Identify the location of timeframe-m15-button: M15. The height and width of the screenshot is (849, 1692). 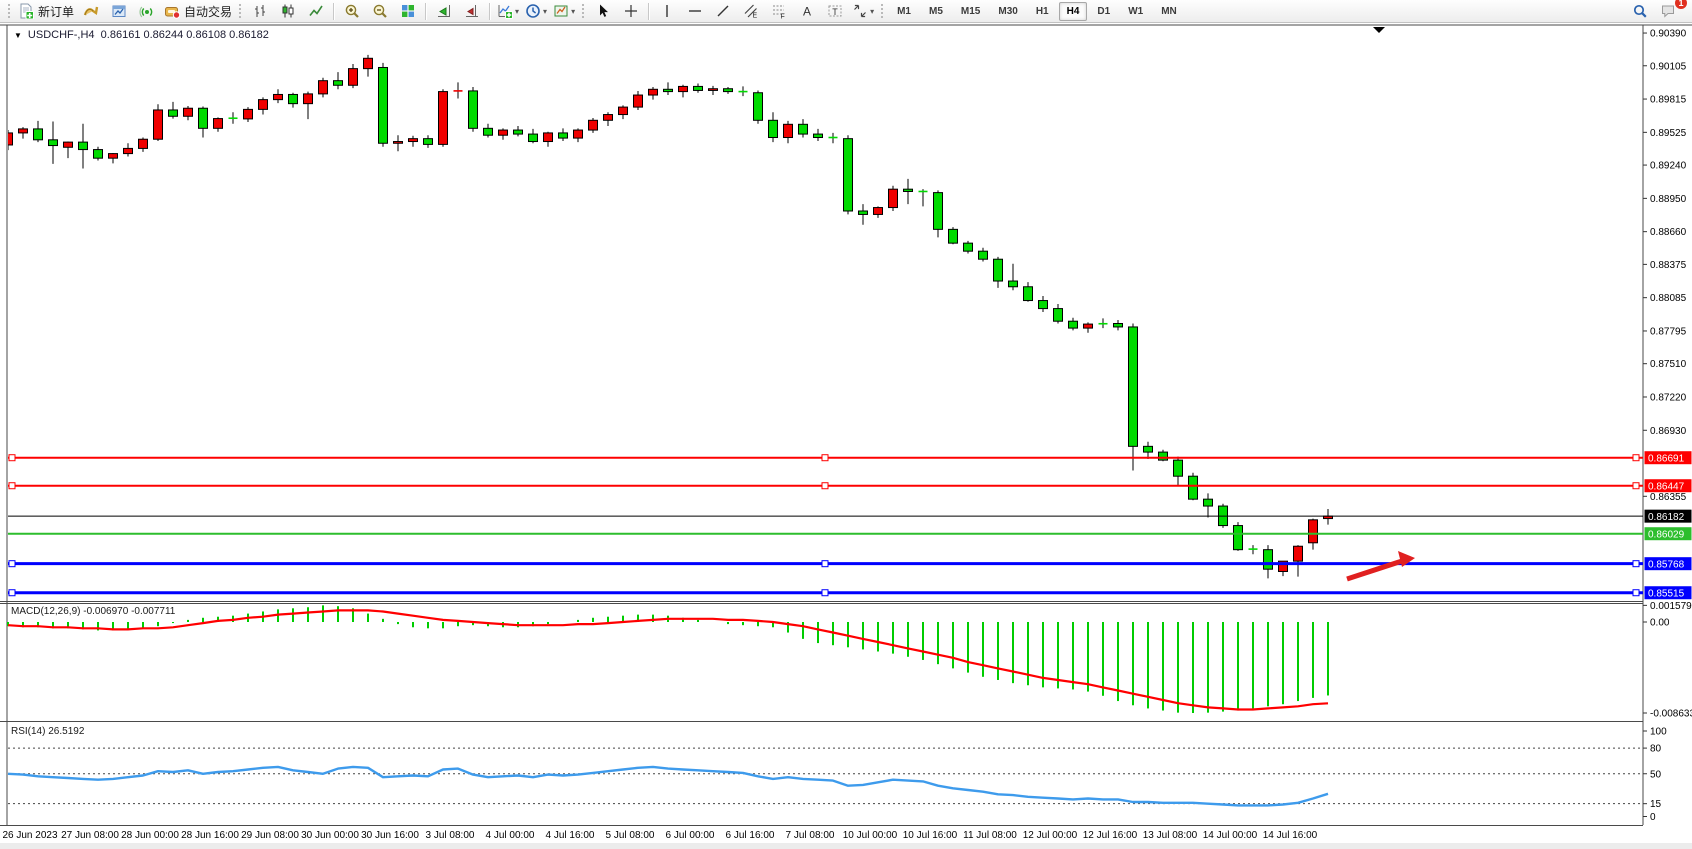
(970, 11).